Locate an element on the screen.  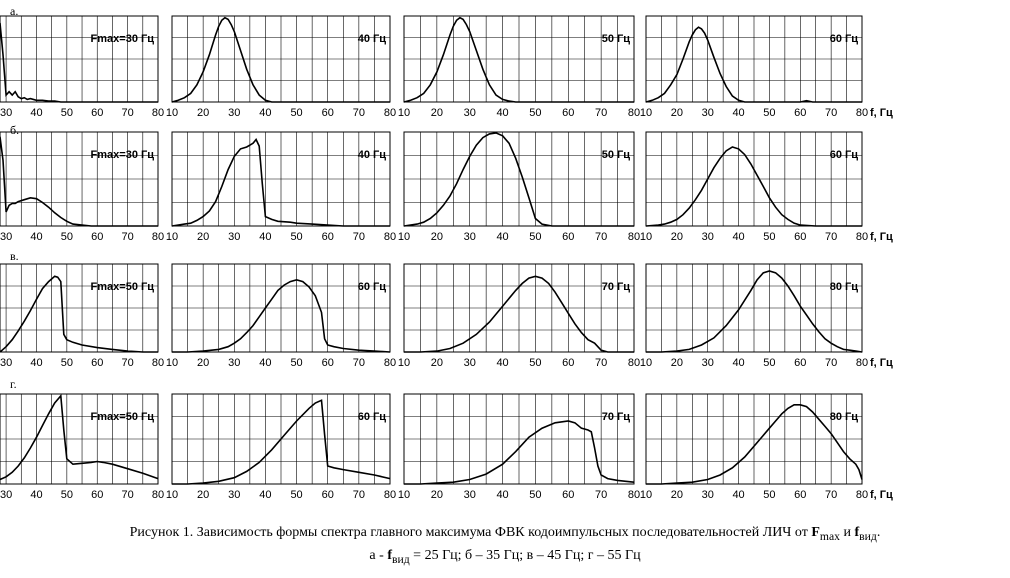
chart-panel-1-1: 30 40 50 60 70 80 Fmax=30 Гц а. is located at coordinates (82, 61).